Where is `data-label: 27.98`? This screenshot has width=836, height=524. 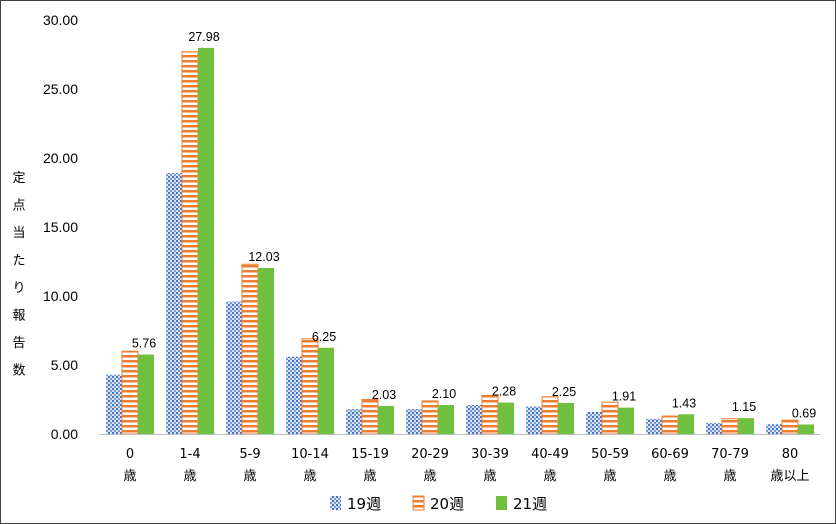
data-label: 27.98 is located at coordinates (203, 37).